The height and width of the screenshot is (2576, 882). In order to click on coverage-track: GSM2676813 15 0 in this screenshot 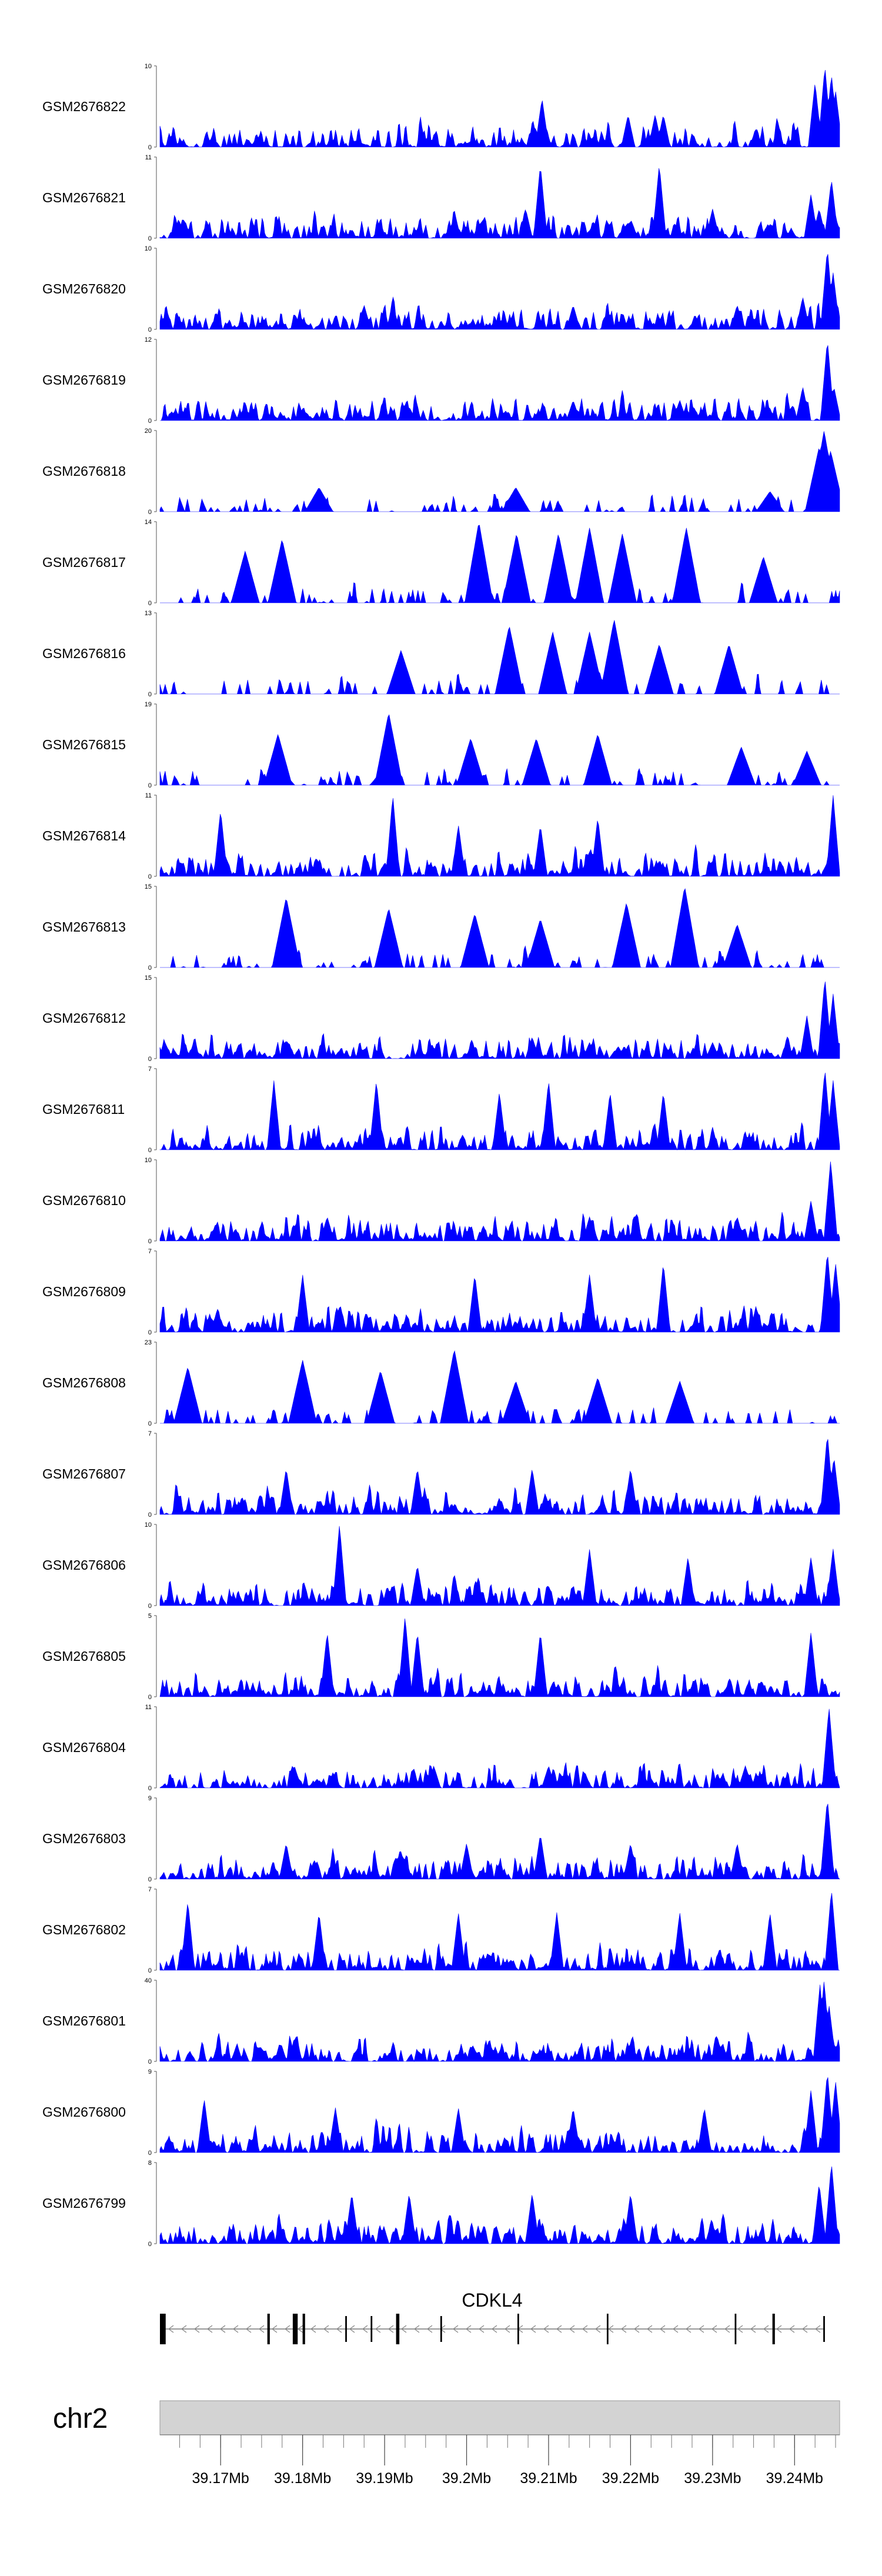, I will do `click(441, 927)`.